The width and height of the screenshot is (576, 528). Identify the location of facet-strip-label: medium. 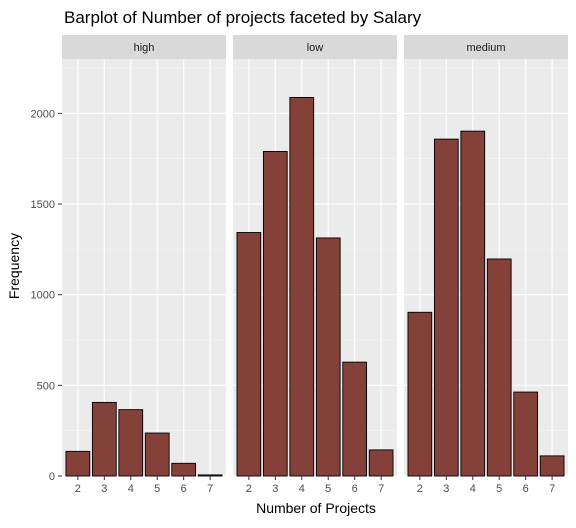
(485, 48).